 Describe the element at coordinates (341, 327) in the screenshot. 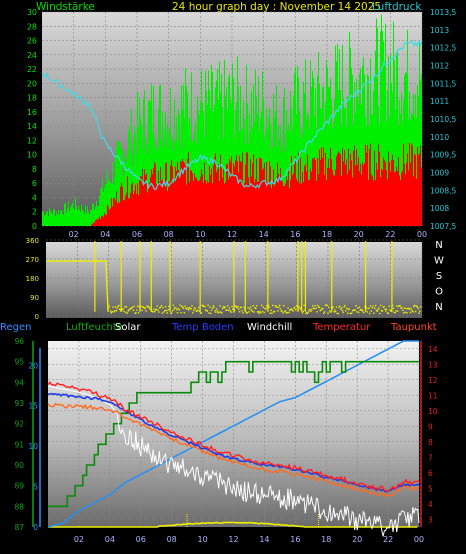

I see `legend-item: Temperatur` at that location.